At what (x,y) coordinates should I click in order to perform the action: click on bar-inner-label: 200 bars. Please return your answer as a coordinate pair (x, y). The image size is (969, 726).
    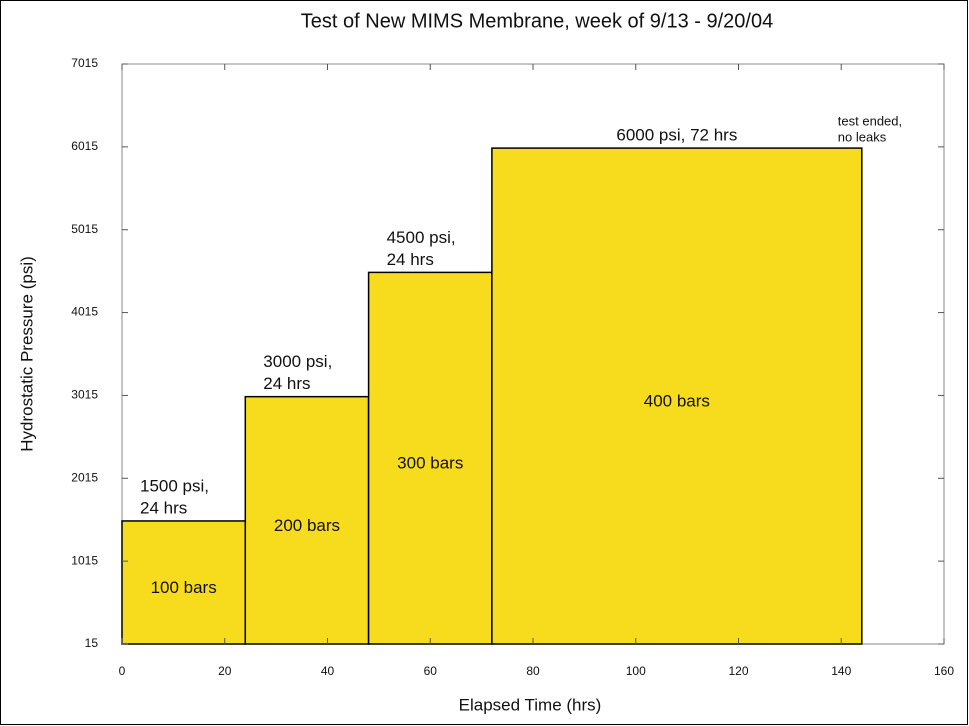
    Looking at the image, I should click on (307, 525).